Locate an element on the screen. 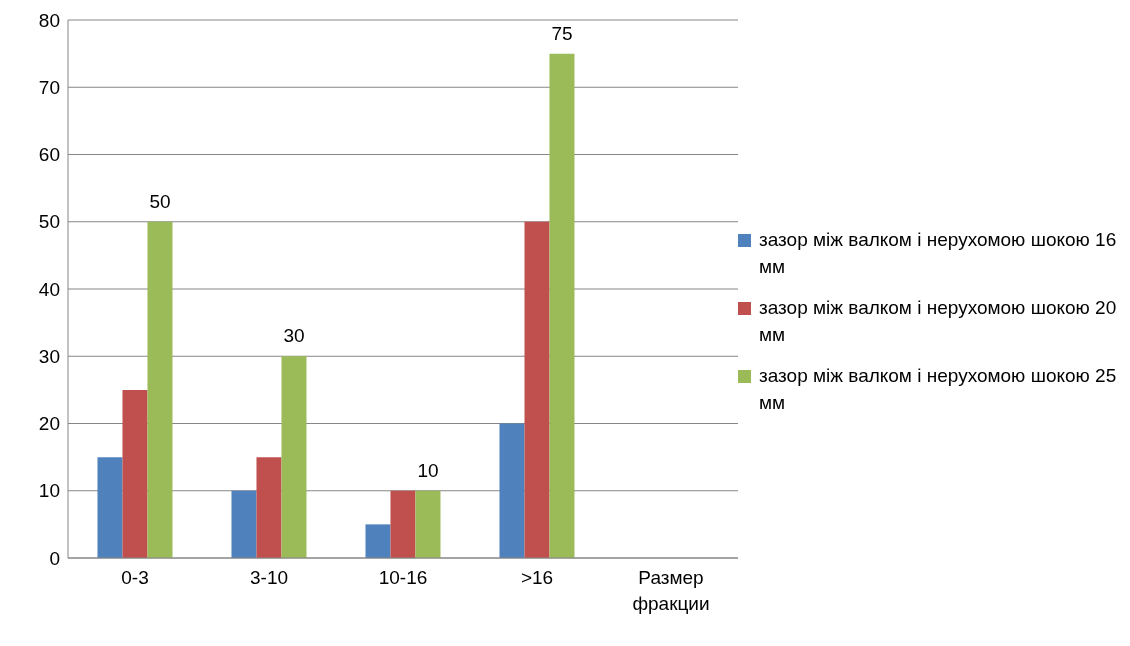  data-label: 10 is located at coordinates (428, 470).